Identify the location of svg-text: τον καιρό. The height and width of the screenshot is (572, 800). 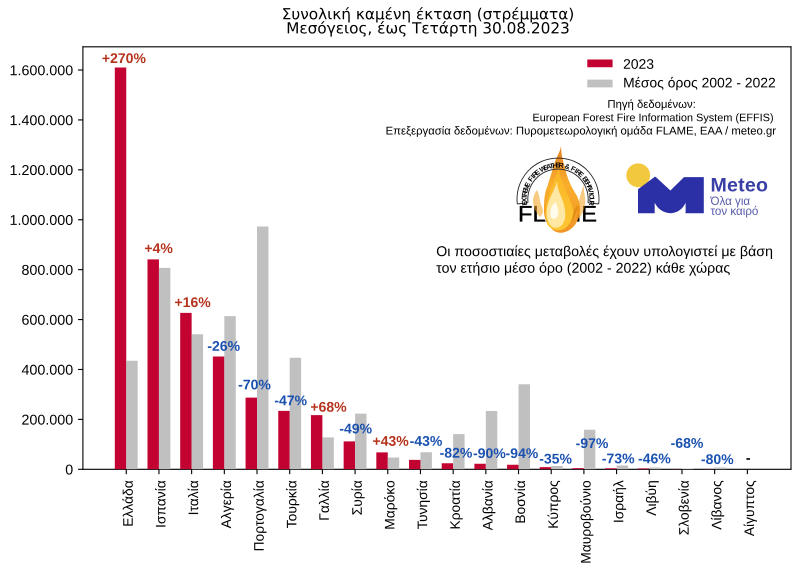
(735, 211).